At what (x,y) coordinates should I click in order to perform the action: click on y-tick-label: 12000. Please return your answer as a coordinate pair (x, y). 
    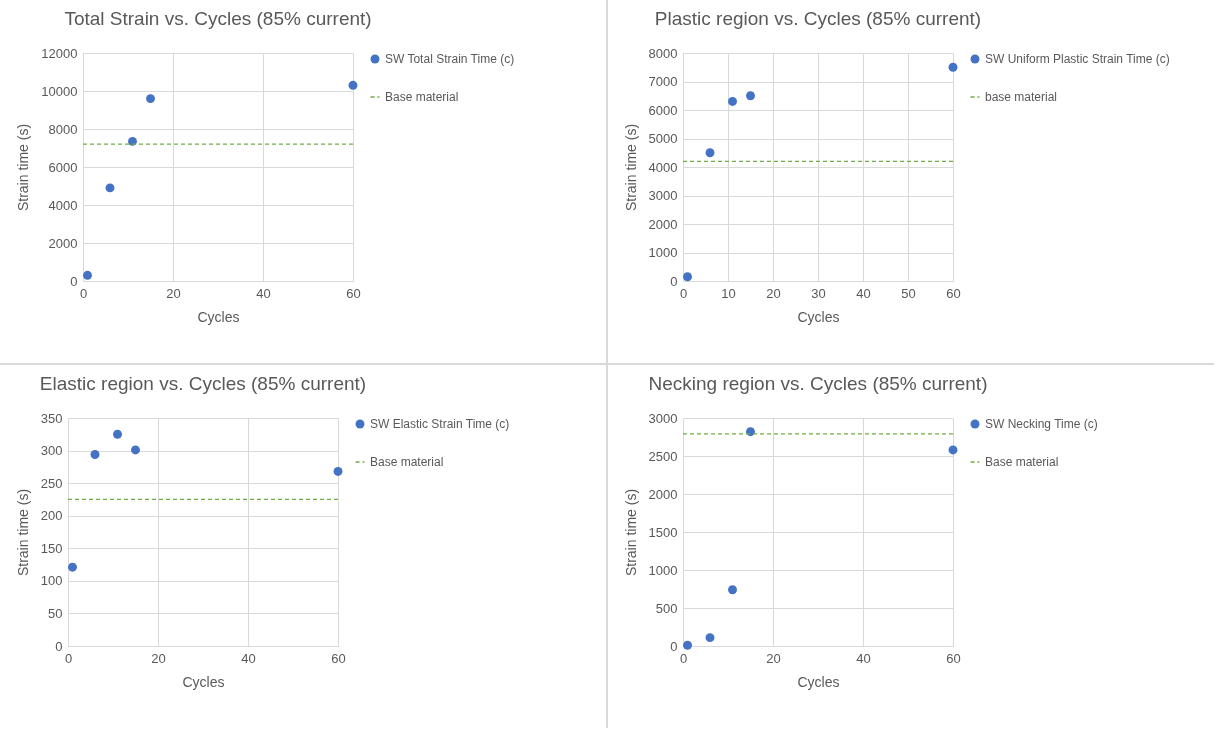
    Looking at the image, I should click on (59, 53).